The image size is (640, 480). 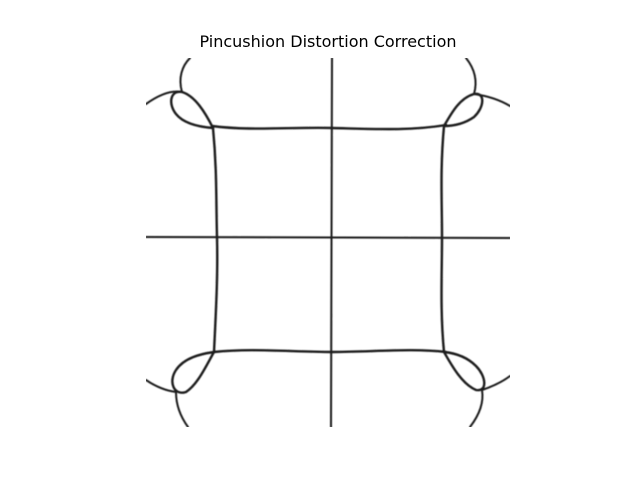 I want to click on outer-arc-bottom-right-horizontal, so click(x=495, y=383).